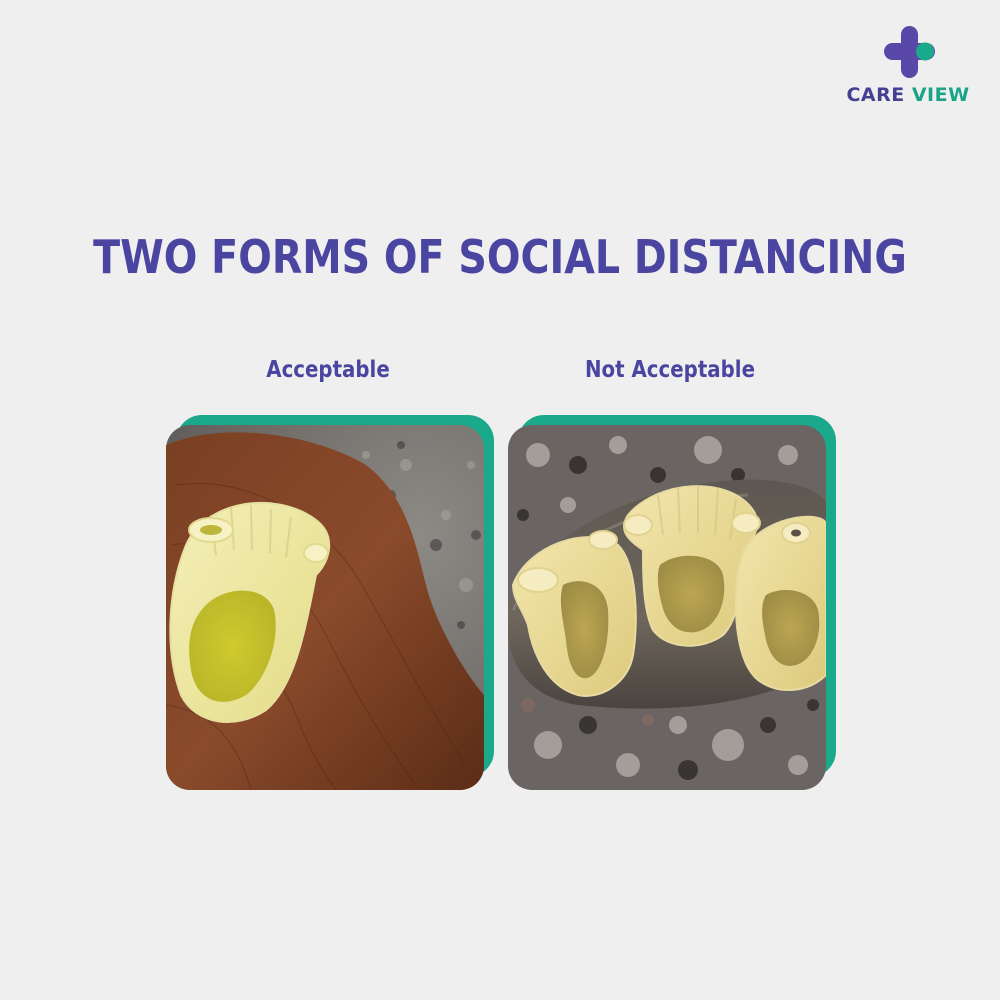  Describe the element at coordinates (670, 370) in the screenshot. I see `caption-not-acceptable: Not Acceptable` at that location.